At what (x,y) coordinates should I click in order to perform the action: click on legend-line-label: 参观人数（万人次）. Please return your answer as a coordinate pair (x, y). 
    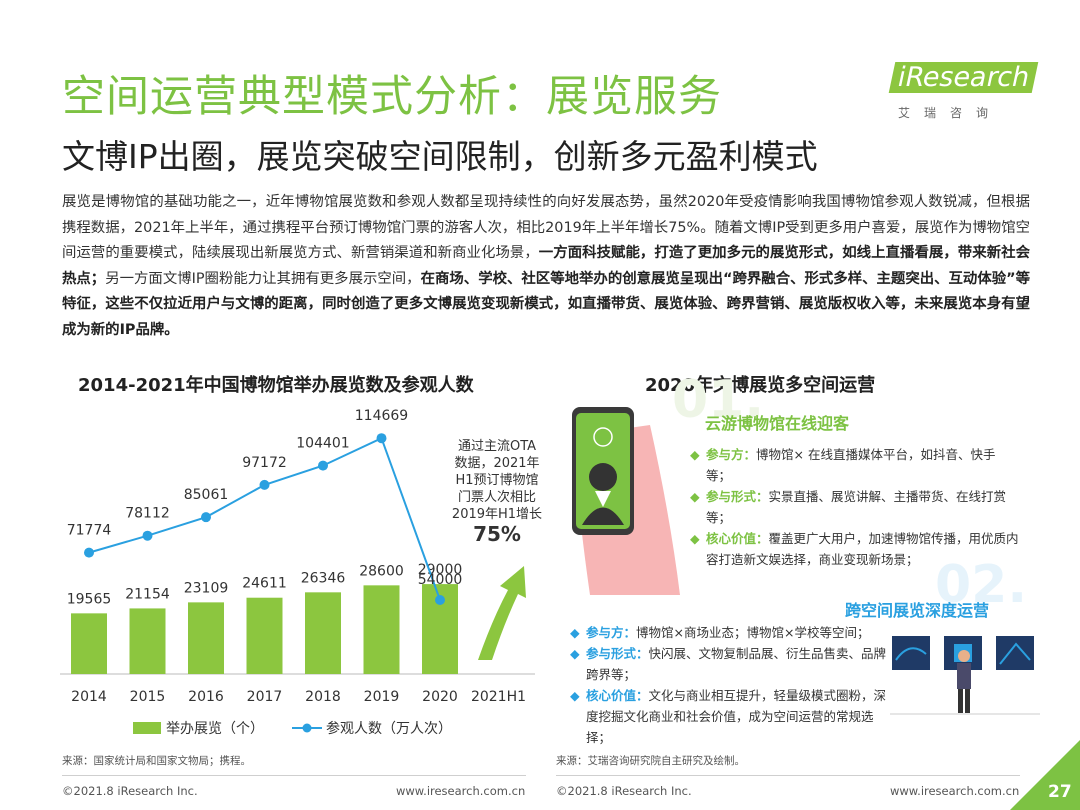
    Looking at the image, I should click on (389, 728).